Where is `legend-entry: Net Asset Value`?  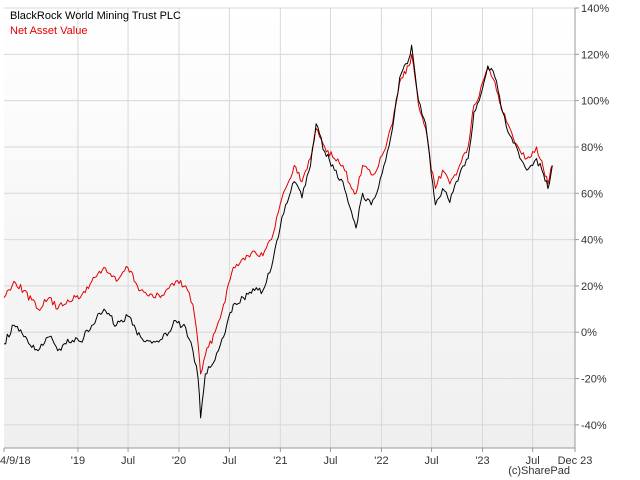
legend-entry: Net Asset Value is located at coordinates (48, 31).